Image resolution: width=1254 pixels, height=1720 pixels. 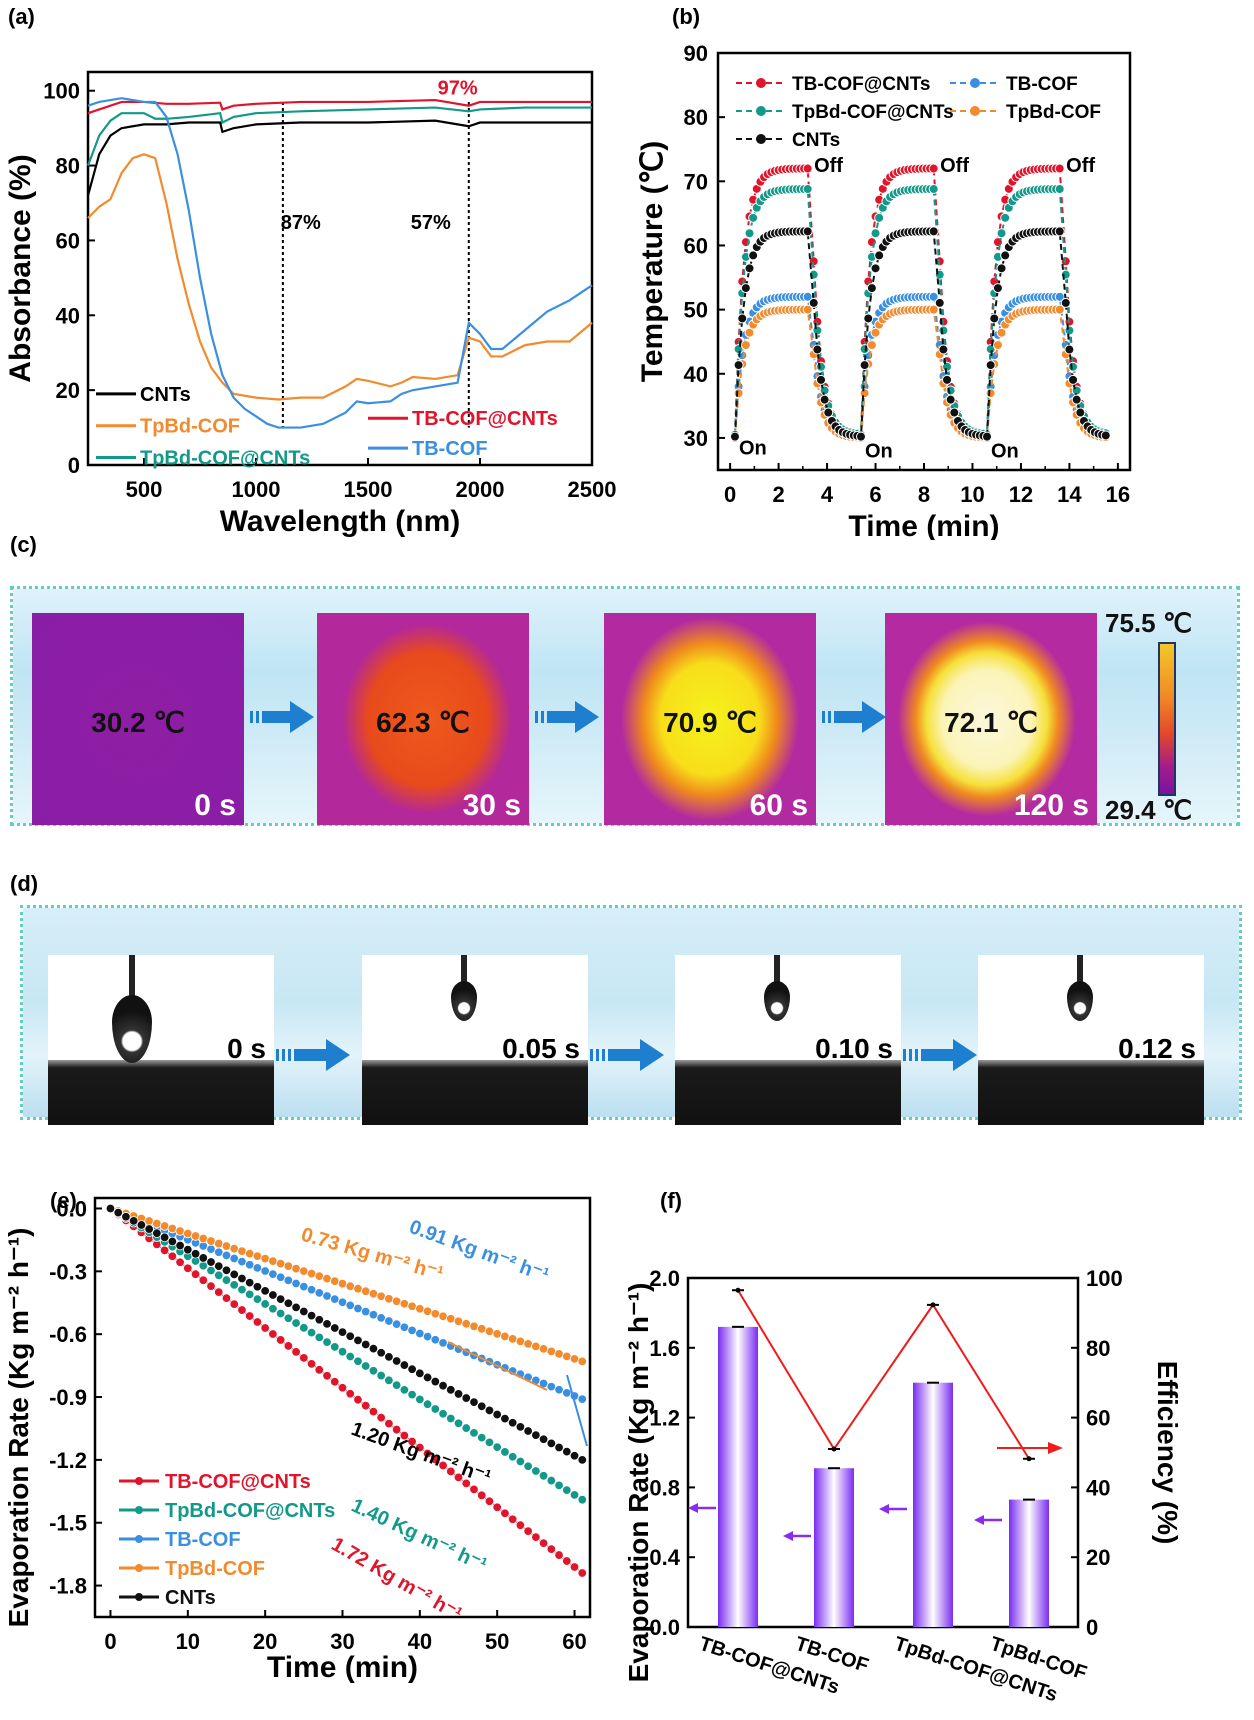 What do you see at coordinates (340, 521) in the screenshot?
I see `x-axis-label: Wavelength (nm)` at bounding box center [340, 521].